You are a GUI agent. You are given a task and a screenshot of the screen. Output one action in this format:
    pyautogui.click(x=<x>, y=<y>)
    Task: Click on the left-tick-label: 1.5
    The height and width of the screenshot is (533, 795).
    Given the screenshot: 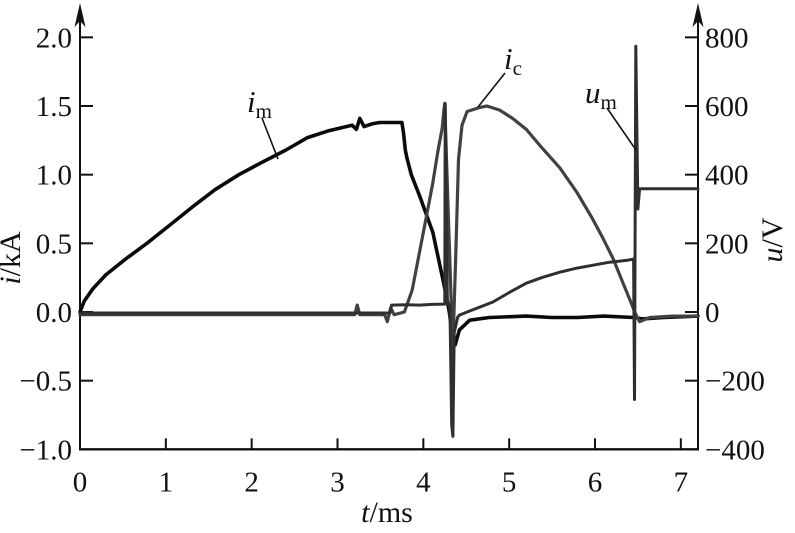 What is the action you would take?
    pyautogui.click(x=54, y=107)
    